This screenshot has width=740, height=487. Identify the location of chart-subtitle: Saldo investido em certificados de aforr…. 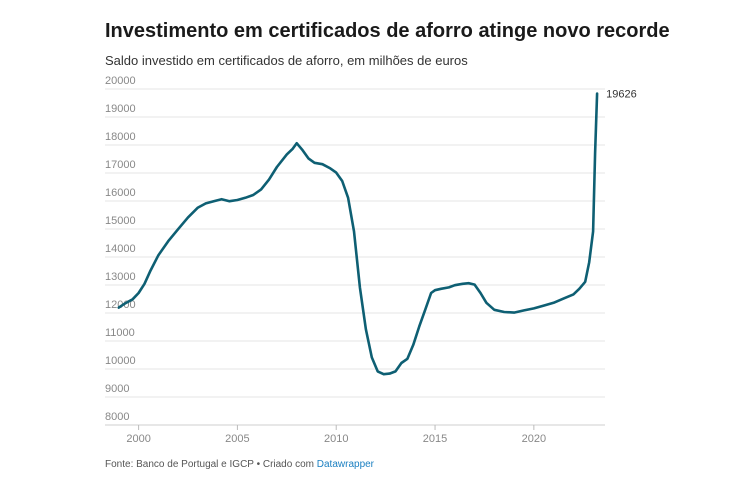
(286, 60).